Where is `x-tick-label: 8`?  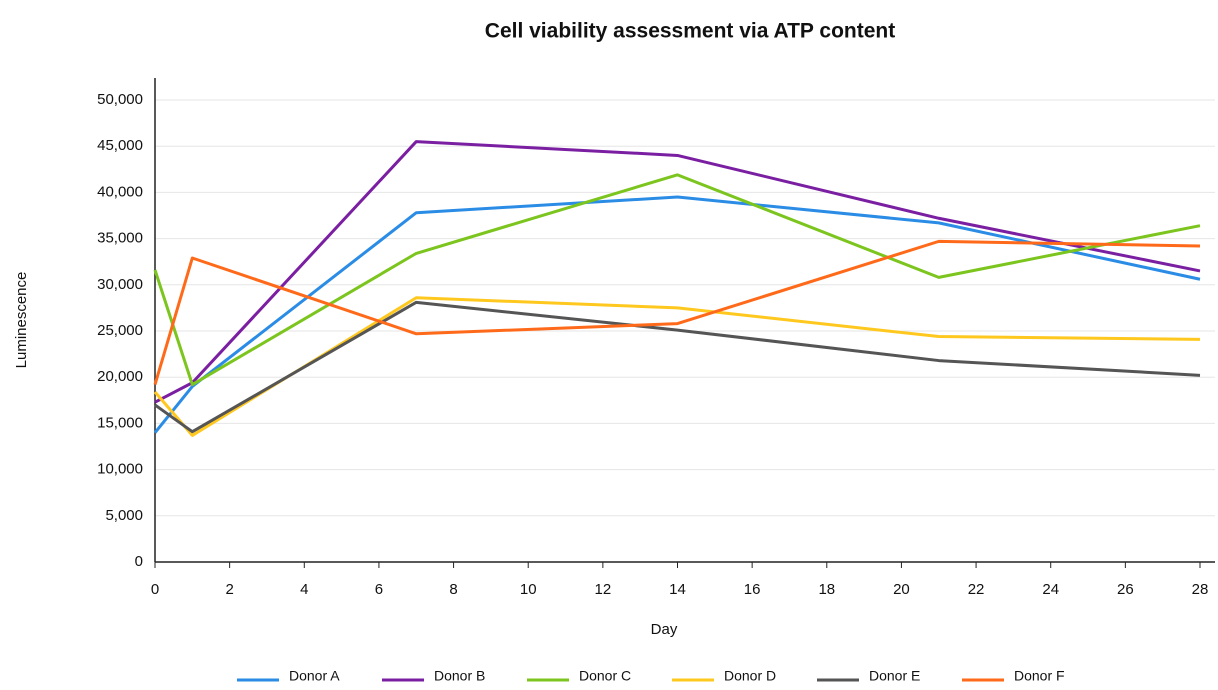 x-tick-label: 8 is located at coordinates (453, 589).